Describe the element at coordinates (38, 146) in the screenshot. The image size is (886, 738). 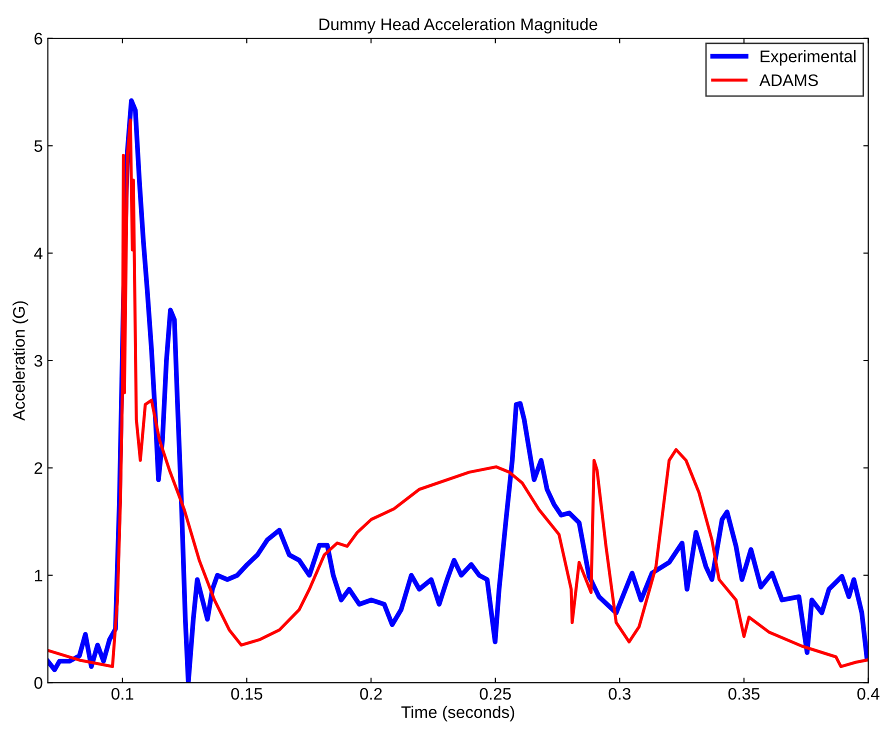
I see `y-tick-label: 5` at that location.